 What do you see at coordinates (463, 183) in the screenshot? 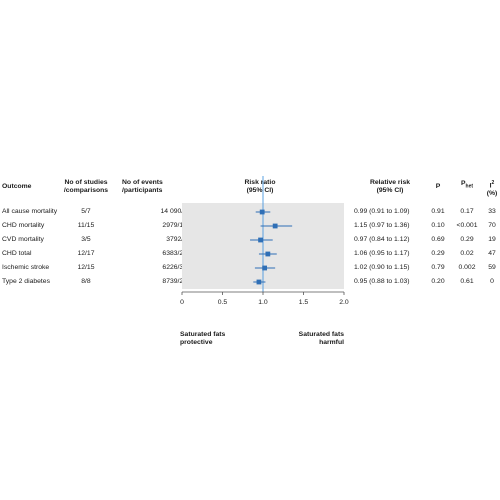
I see `header-p-het-base: P` at bounding box center [463, 183].